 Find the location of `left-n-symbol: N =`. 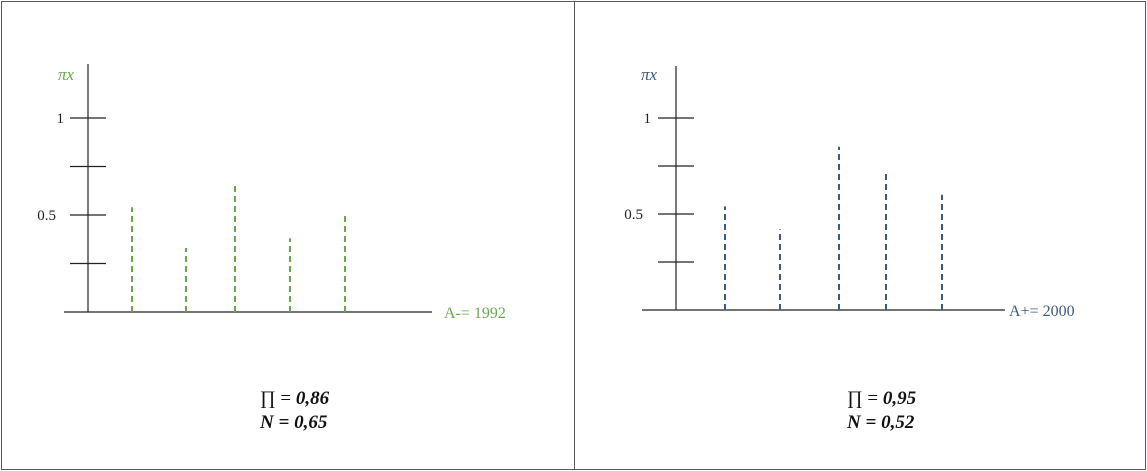

left-n-symbol: N = is located at coordinates (274, 422).